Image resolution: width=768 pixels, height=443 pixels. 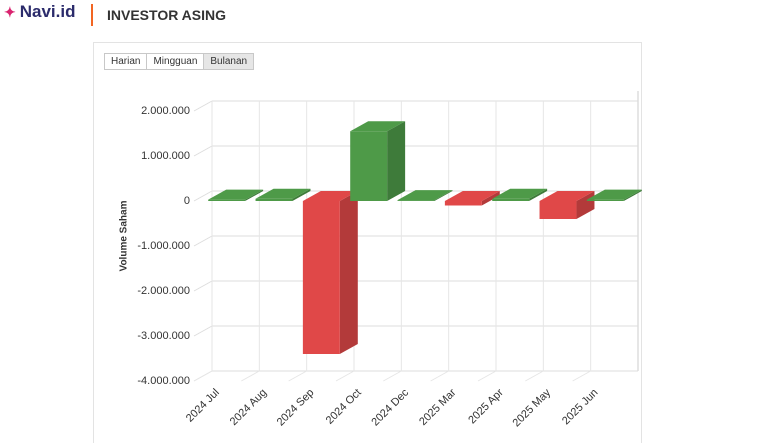 I want to click on y-tick-label: -4.000.000, so click(x=163, y=381).